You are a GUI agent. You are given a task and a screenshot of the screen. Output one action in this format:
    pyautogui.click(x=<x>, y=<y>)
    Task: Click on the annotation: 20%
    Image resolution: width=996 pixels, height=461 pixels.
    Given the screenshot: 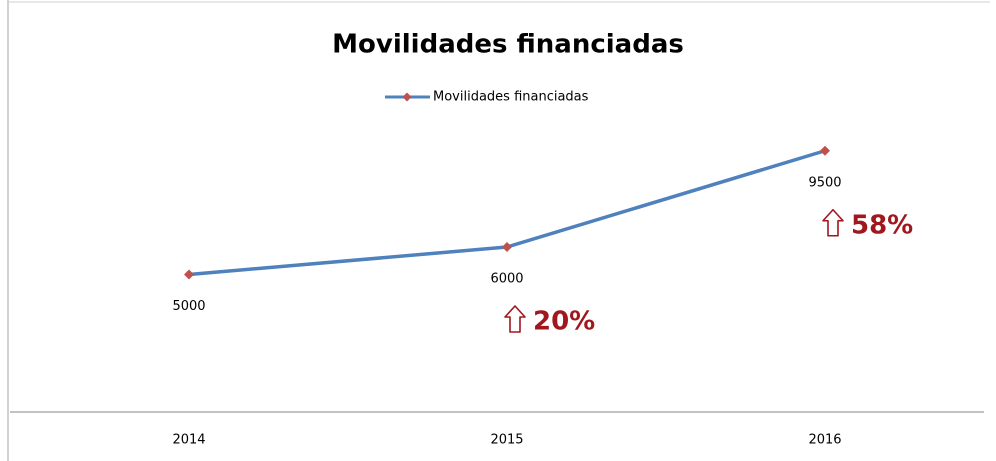 What is the action you would take?
    pyautogui.click(x=564, y=322)
    